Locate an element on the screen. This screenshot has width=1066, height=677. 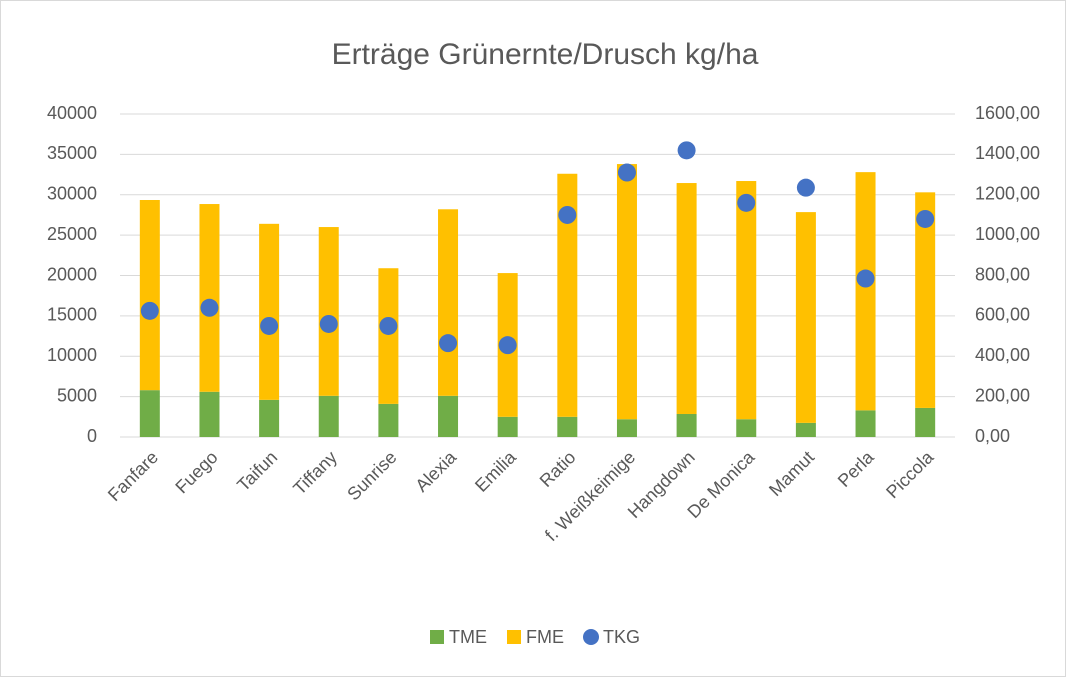
y-tick-label: 40000 is located at coordinates (72, 113).